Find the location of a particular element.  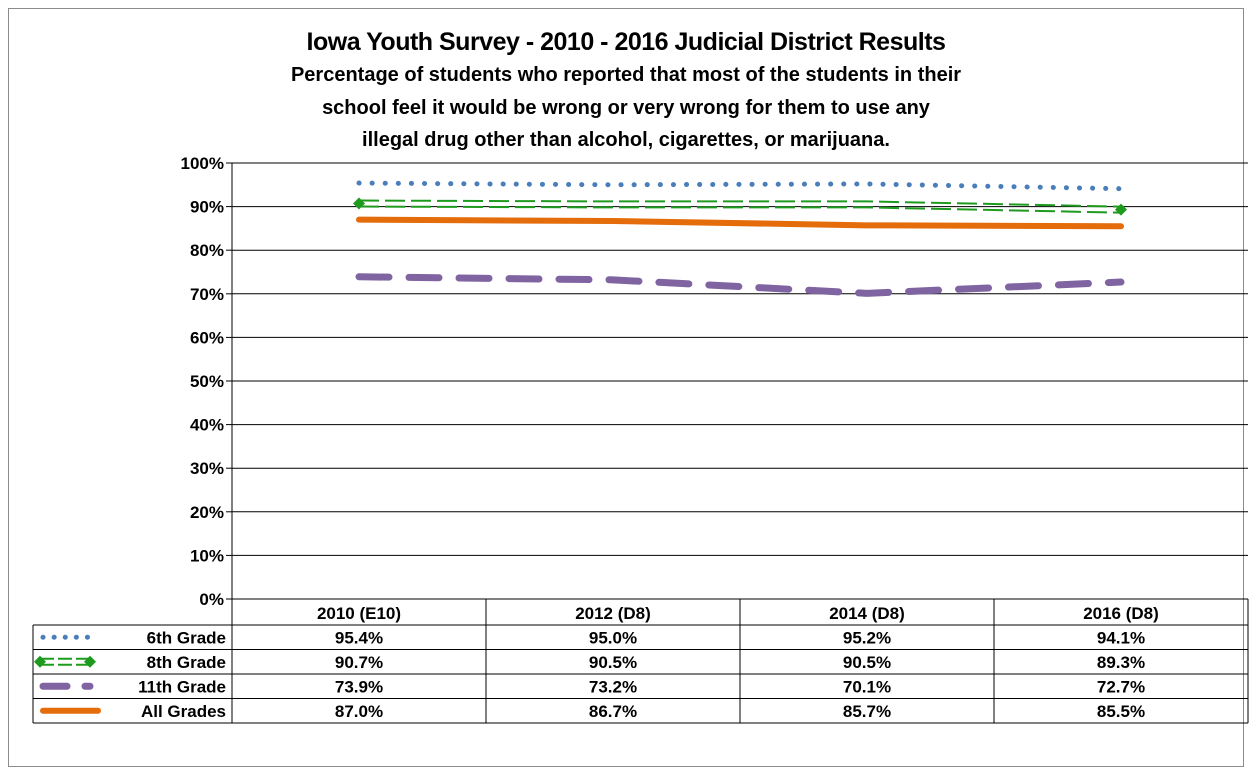

y-tick-label: 40% is located at coordinates (207, 425).